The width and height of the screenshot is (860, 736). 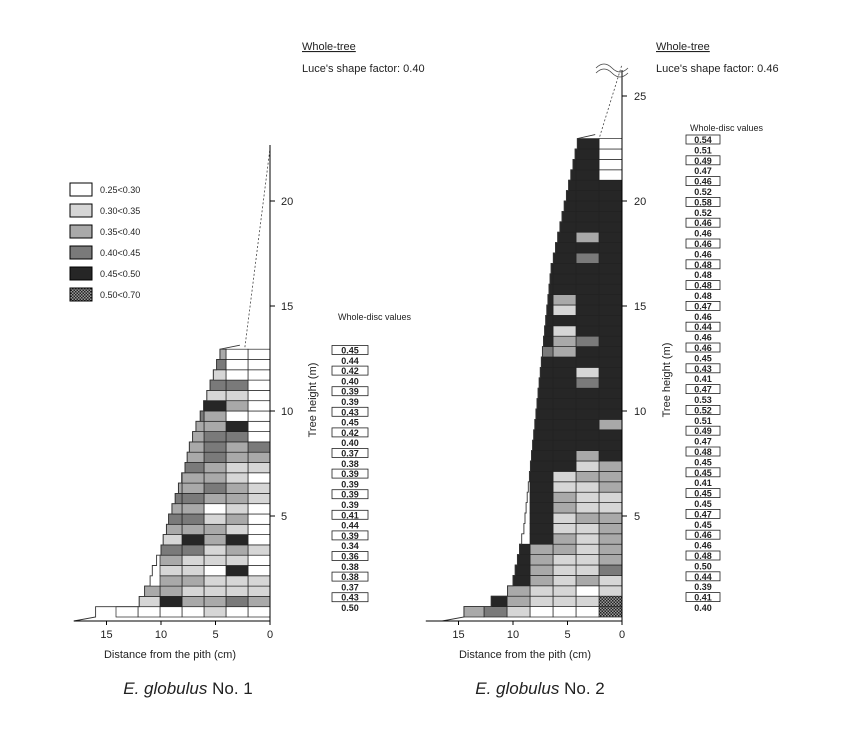 What do you see at coordinates (683, 47) in the screenshot?
I see `tree2-header-title: Whole-tree` at bounding box center [683, 47].